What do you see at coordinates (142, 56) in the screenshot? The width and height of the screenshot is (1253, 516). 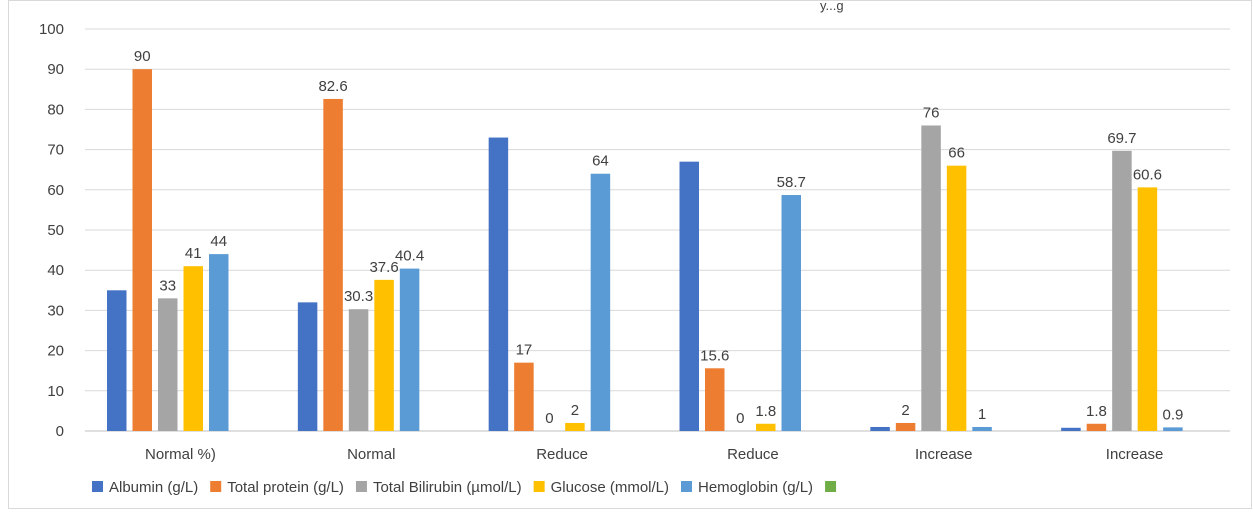 I see `data-label: 90` at bounding box center [142, 56].